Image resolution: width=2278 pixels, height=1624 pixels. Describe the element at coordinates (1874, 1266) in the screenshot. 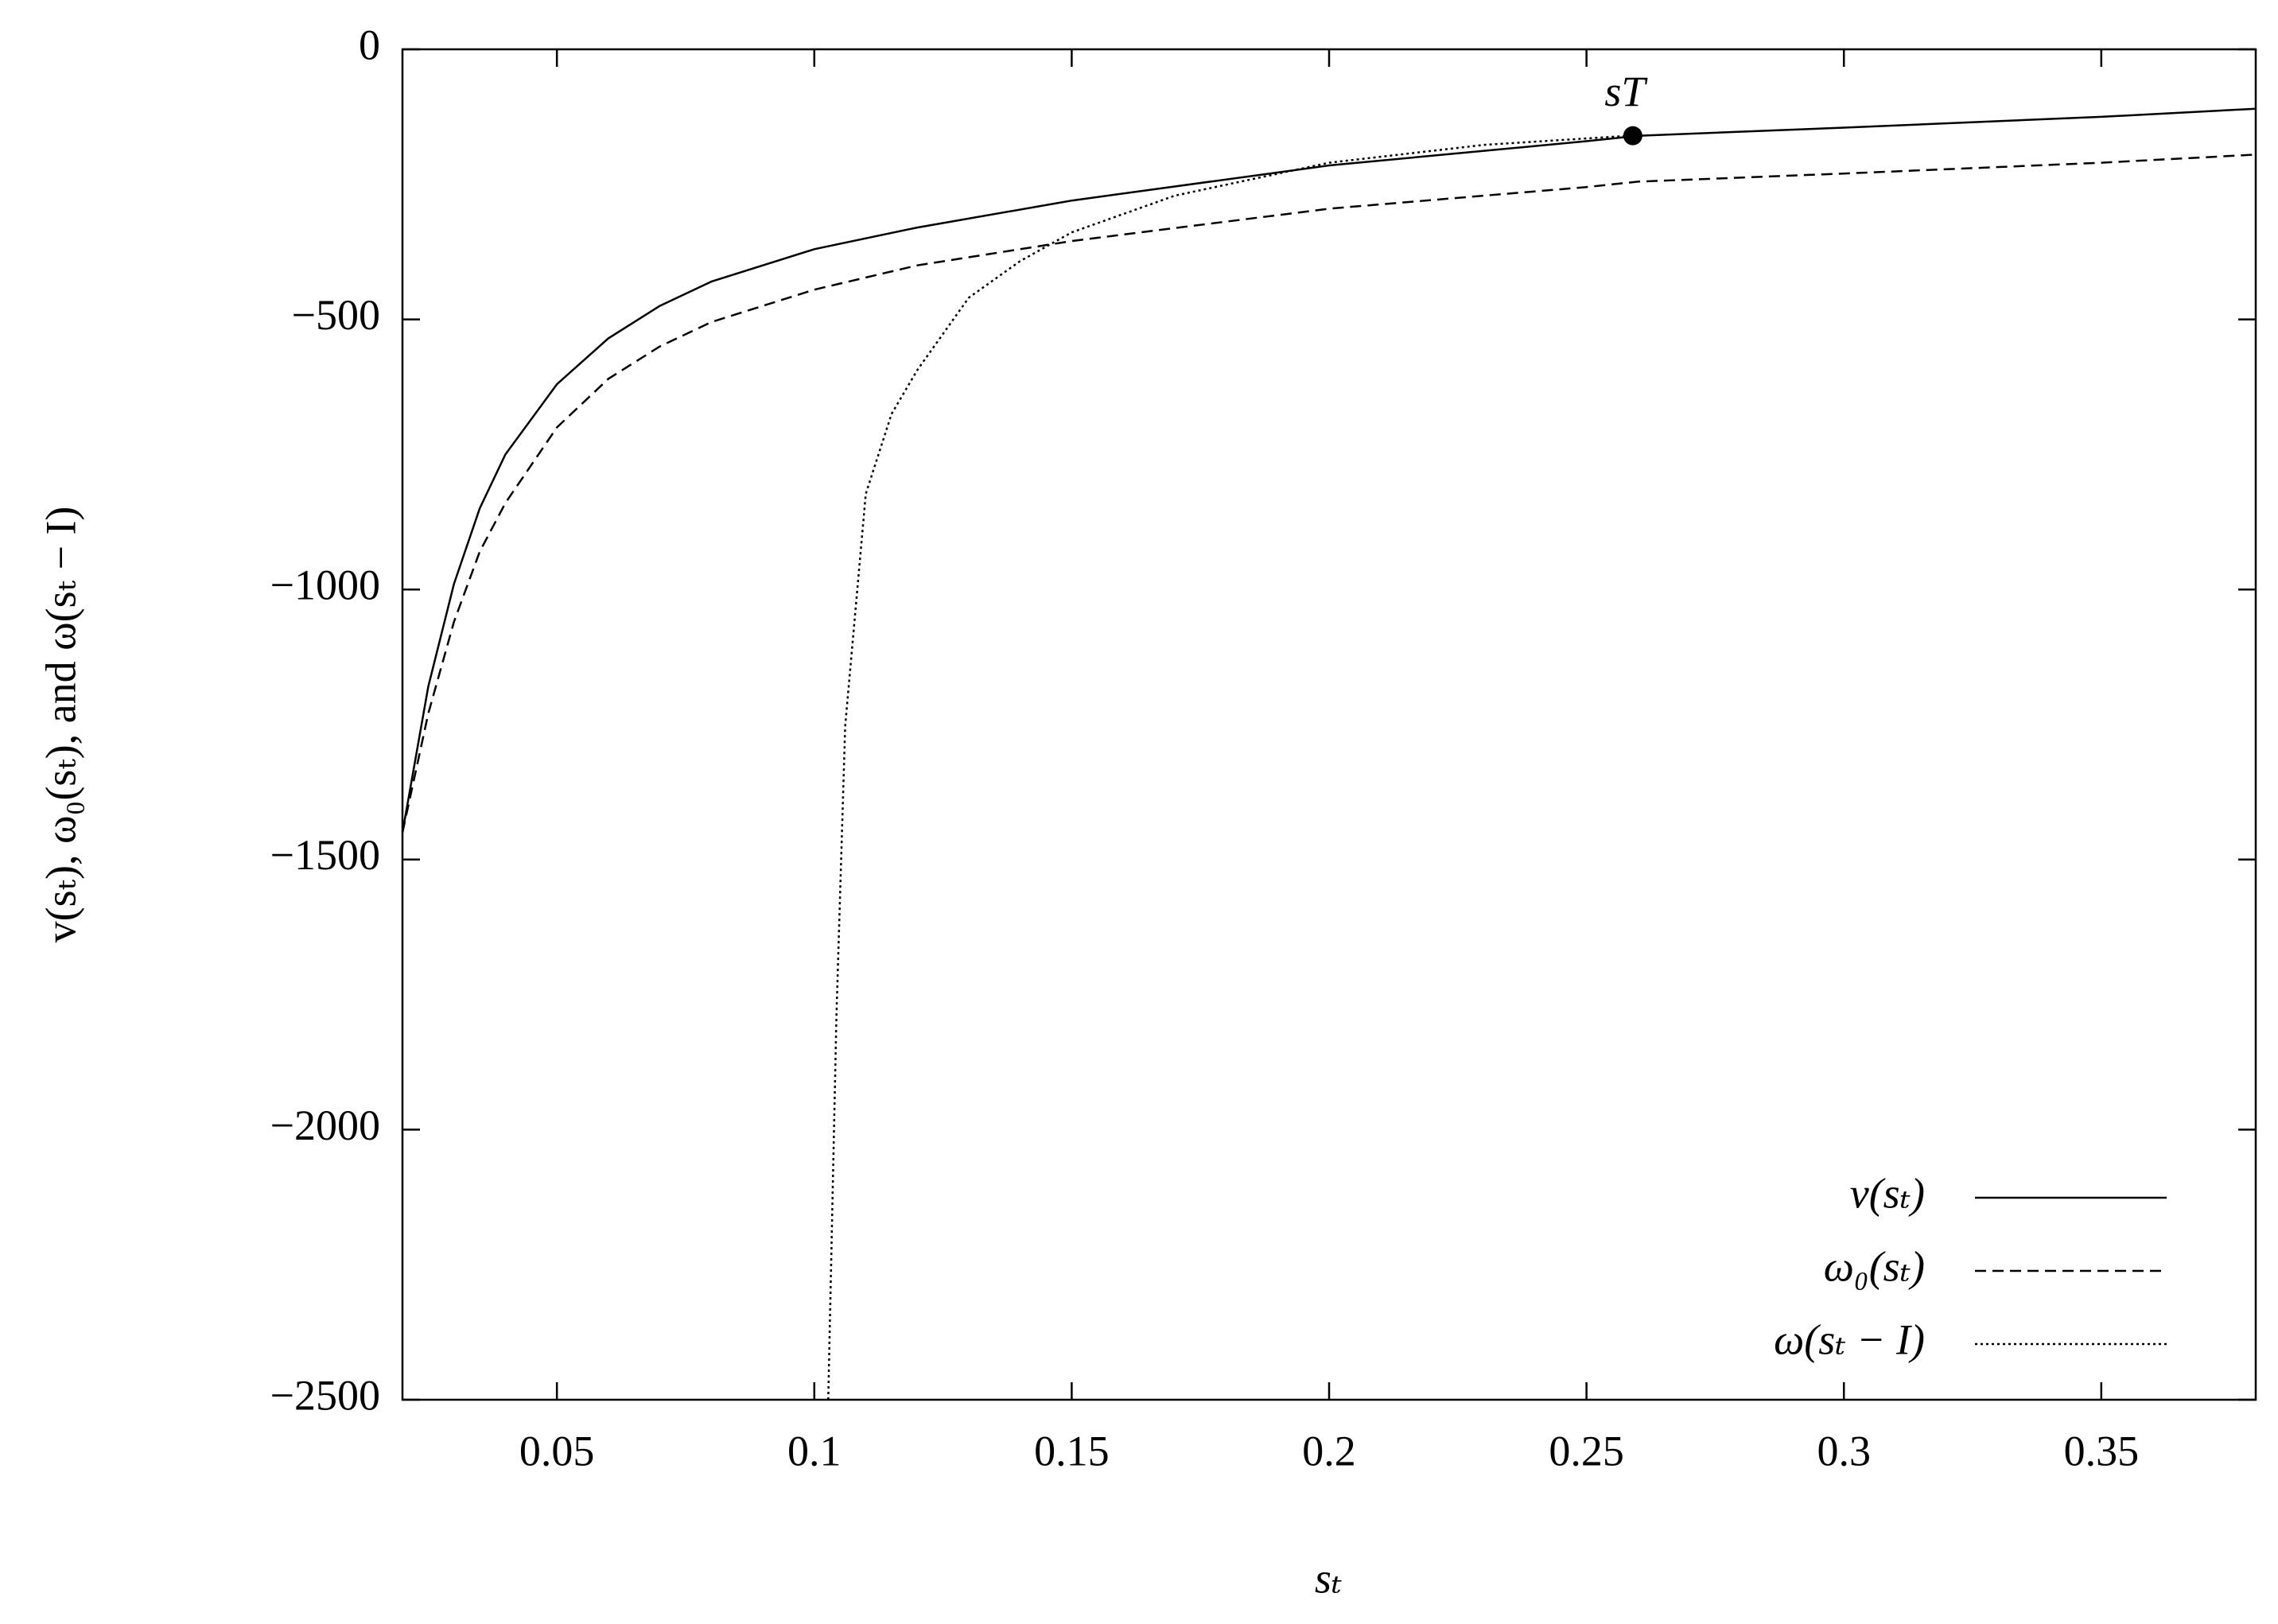

I see `legend-label: ω₀(sₜ)` at that location.